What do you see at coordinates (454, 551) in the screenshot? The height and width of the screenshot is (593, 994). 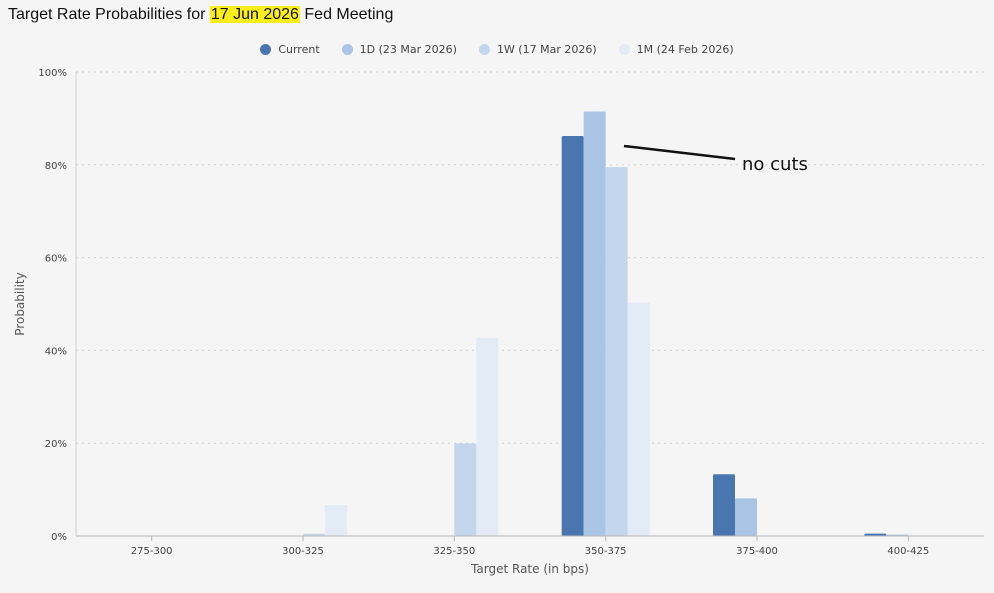 I see `x-tick-label: 325-350` at bounding box center [454, 551].